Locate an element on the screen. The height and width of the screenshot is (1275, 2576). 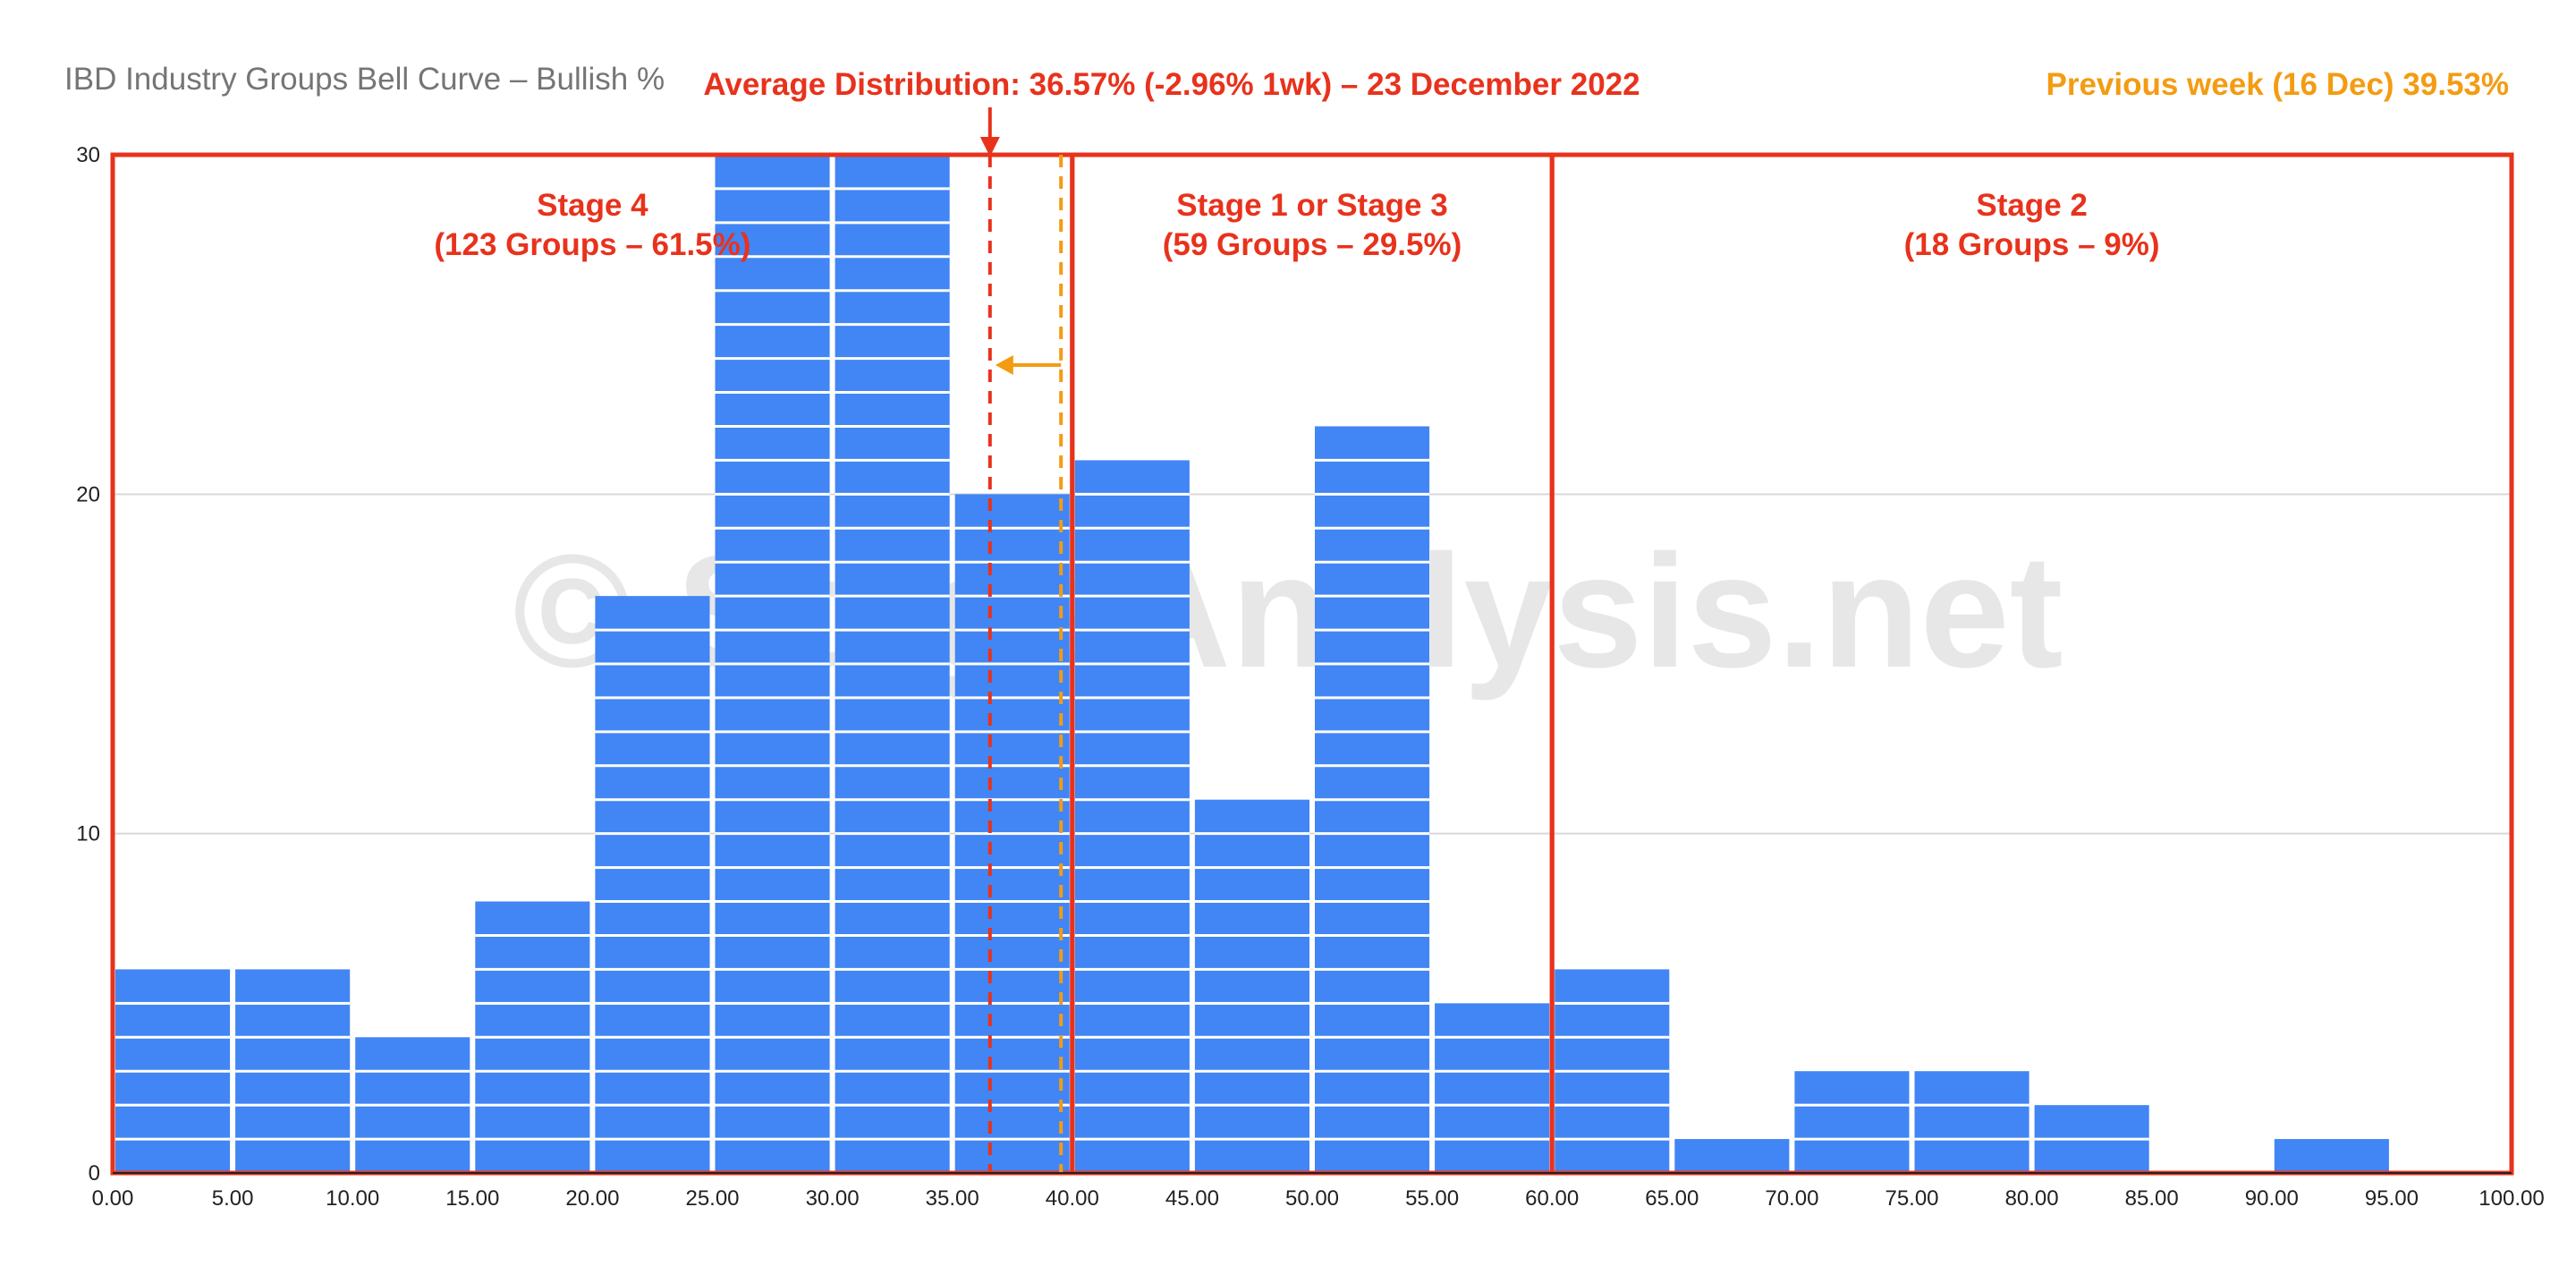
x-tick-label: 90.00 is located at coordinates (2272, 1198).